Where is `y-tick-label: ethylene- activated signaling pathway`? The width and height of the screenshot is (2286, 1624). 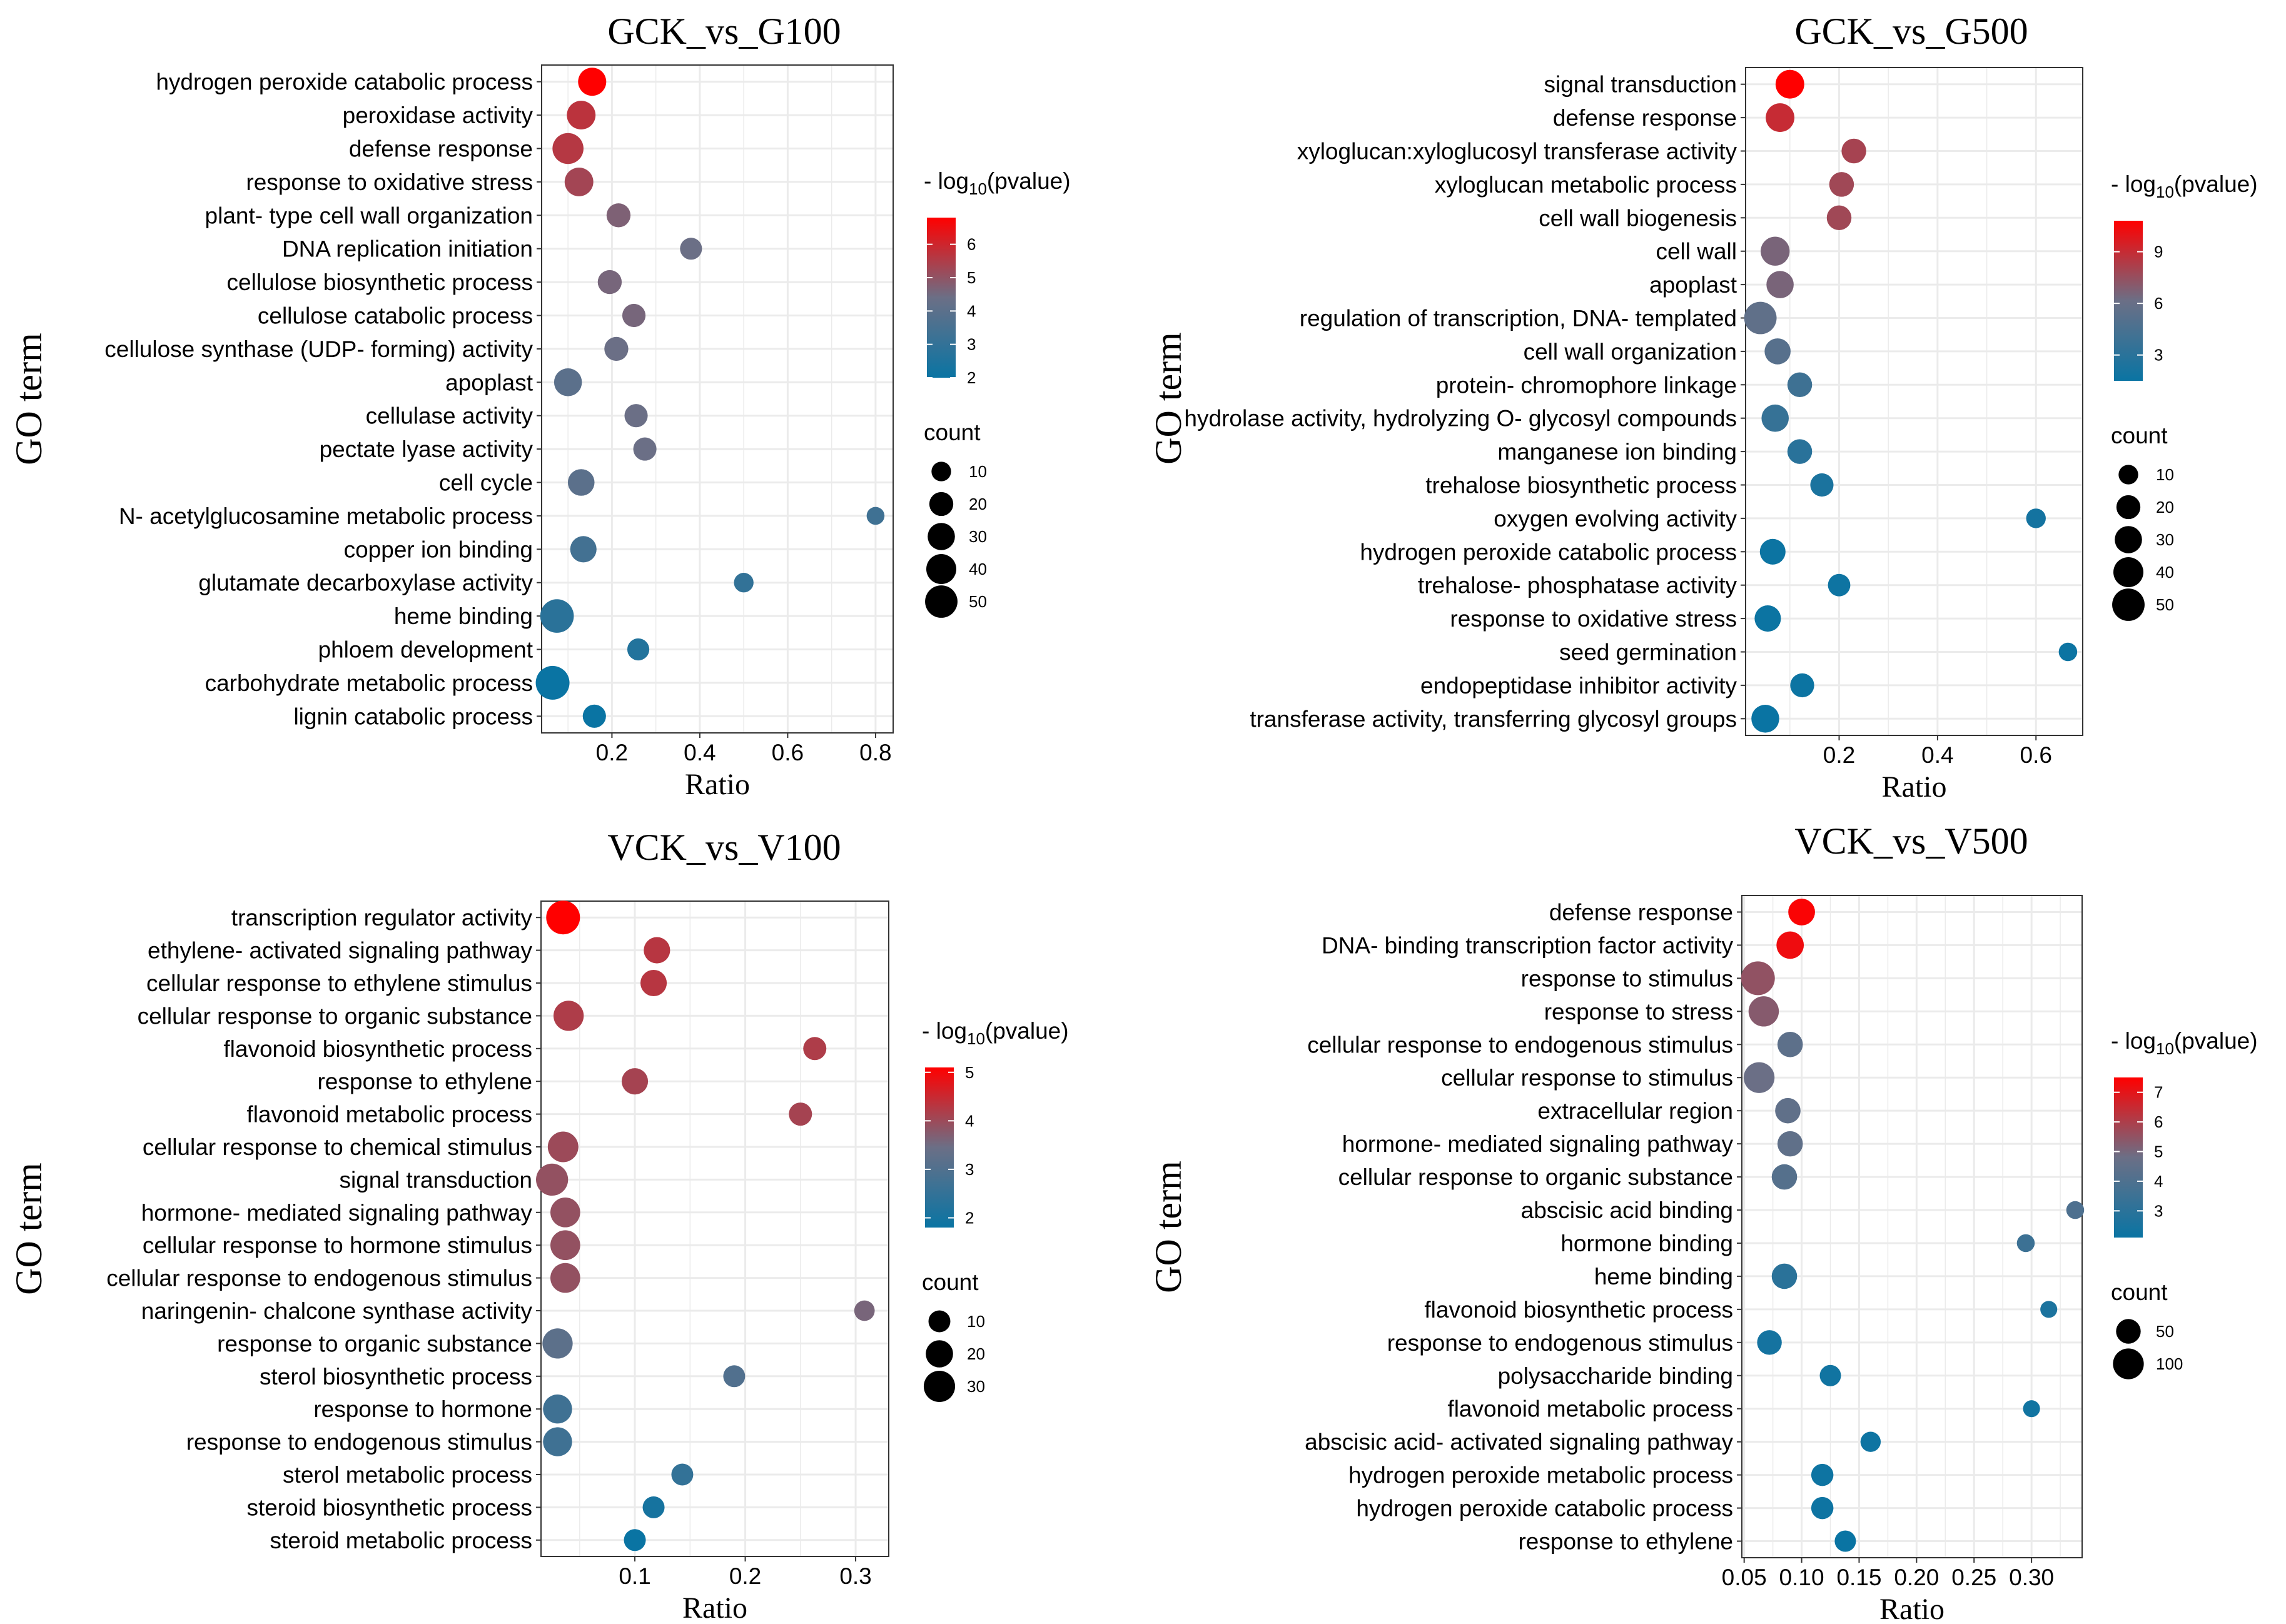 y-tick-label: ethylene- activated signaling pathway is located at coordinates (340, 951).